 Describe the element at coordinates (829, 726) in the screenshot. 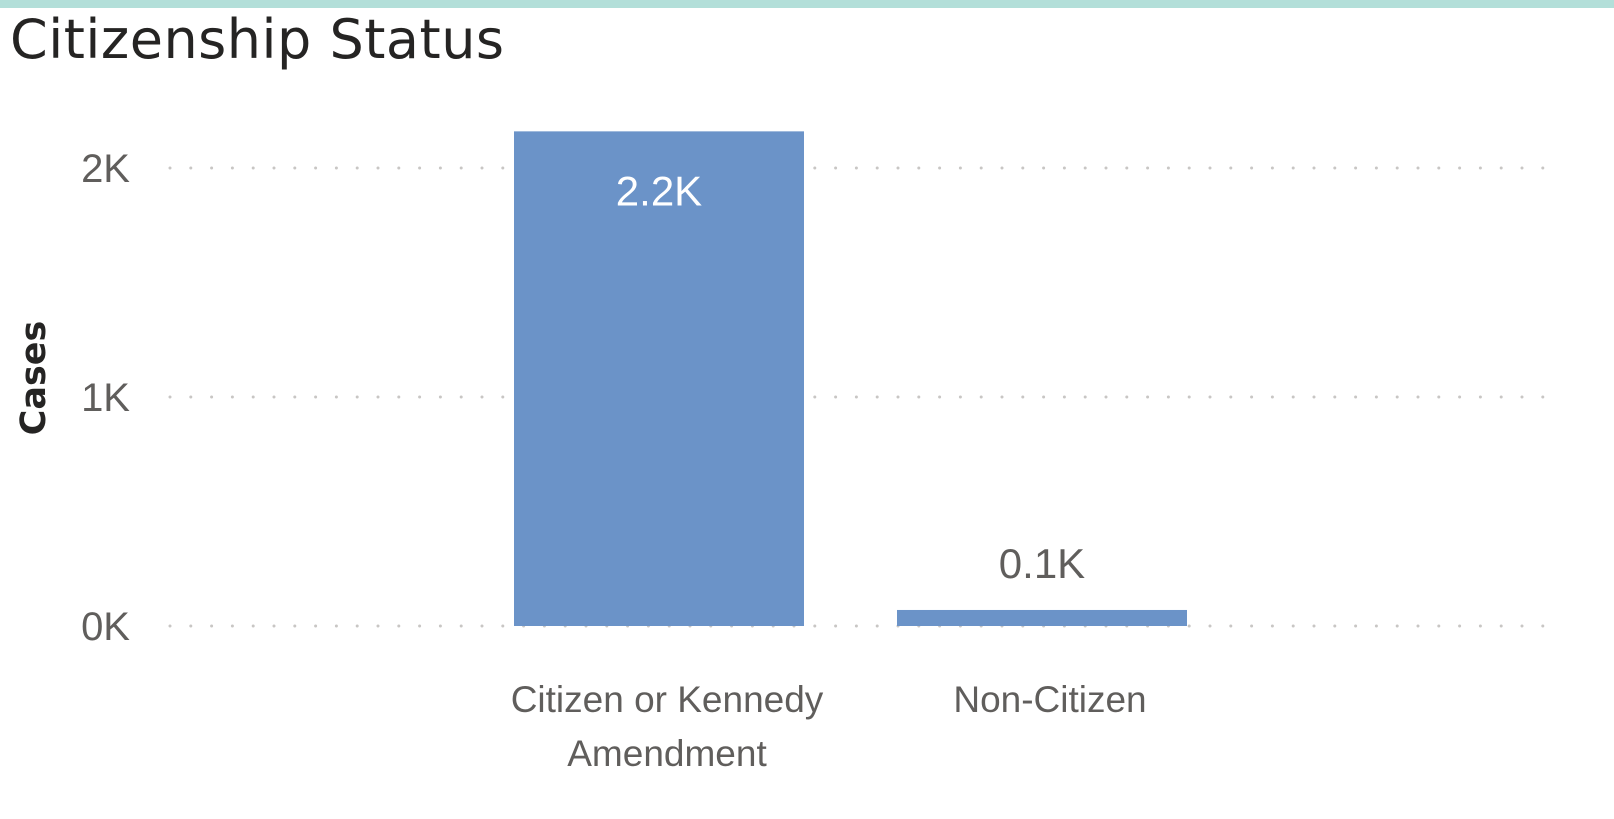

I see `x-axis-categories: Citizen or Kennedy Amendment Non-Citizen` at that location.